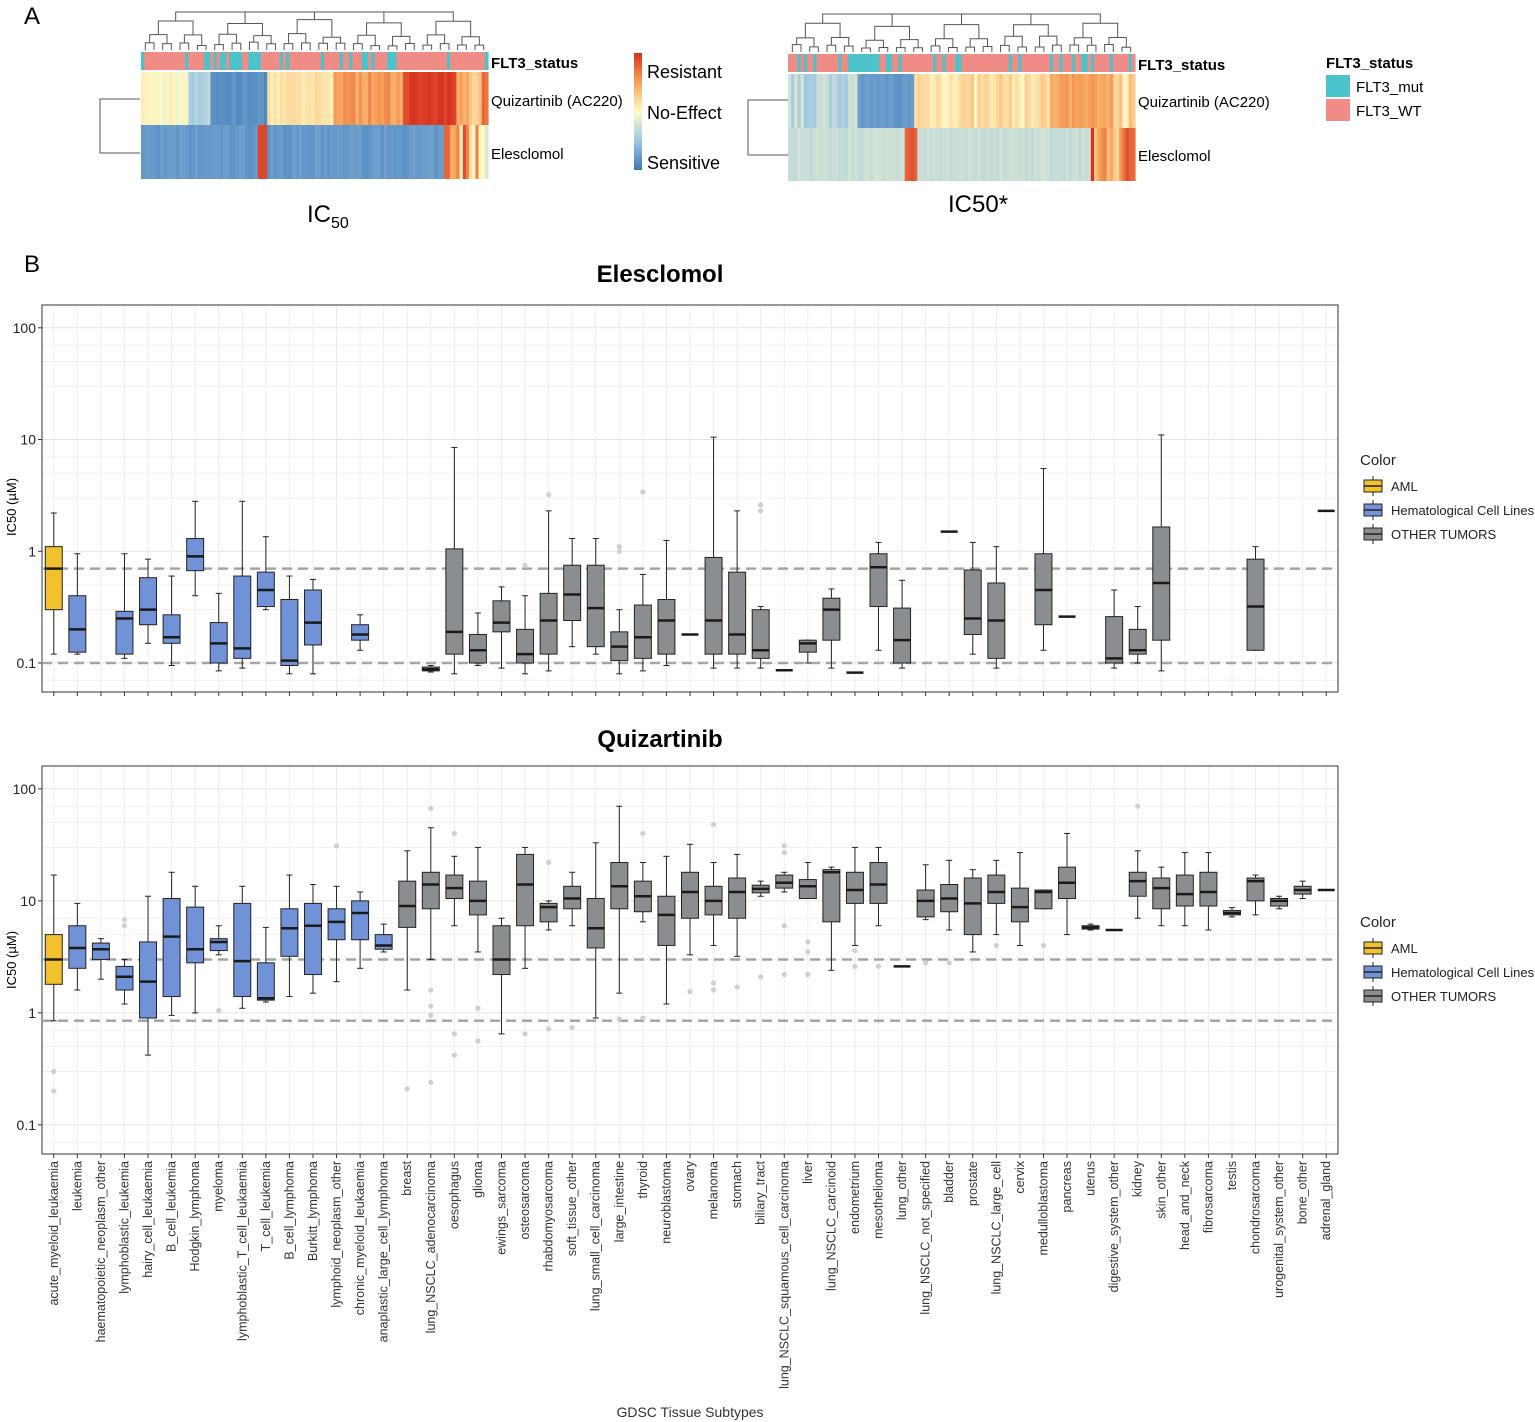 The height and width of the screenshot is (1422, 1535). What do you see at coordinates (477, 945) in the screenshot?
I see `box-glioma` at bounding box center [477, 945].